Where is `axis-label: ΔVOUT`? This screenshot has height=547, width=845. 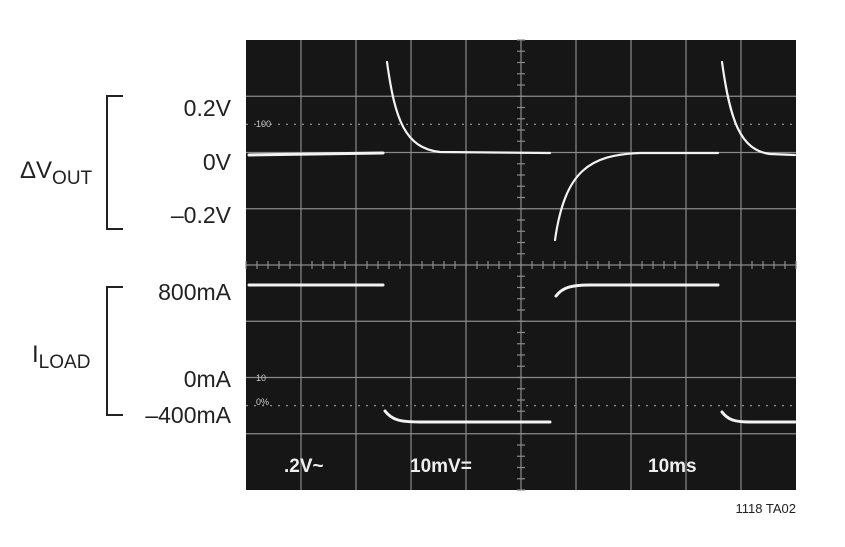 axis-label: ΔVOUT is located at coordinates (56, 173).